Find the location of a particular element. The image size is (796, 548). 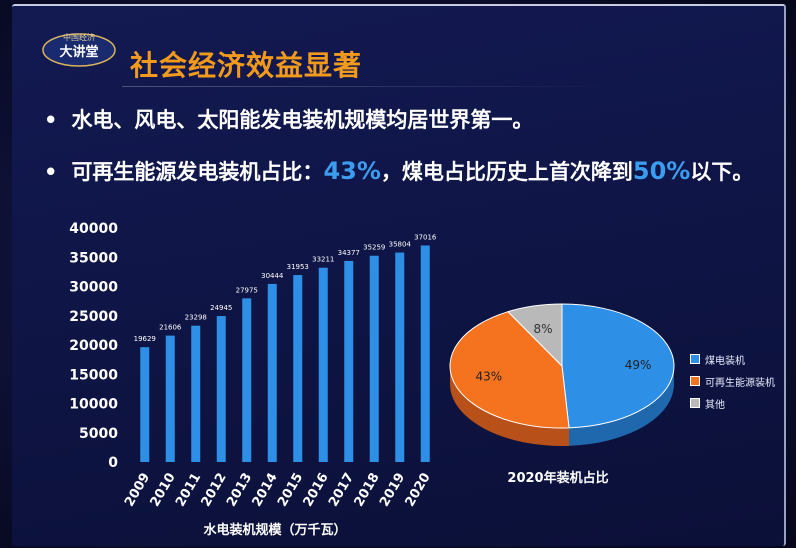

bar-2019 is located at coordinates (400, 357).